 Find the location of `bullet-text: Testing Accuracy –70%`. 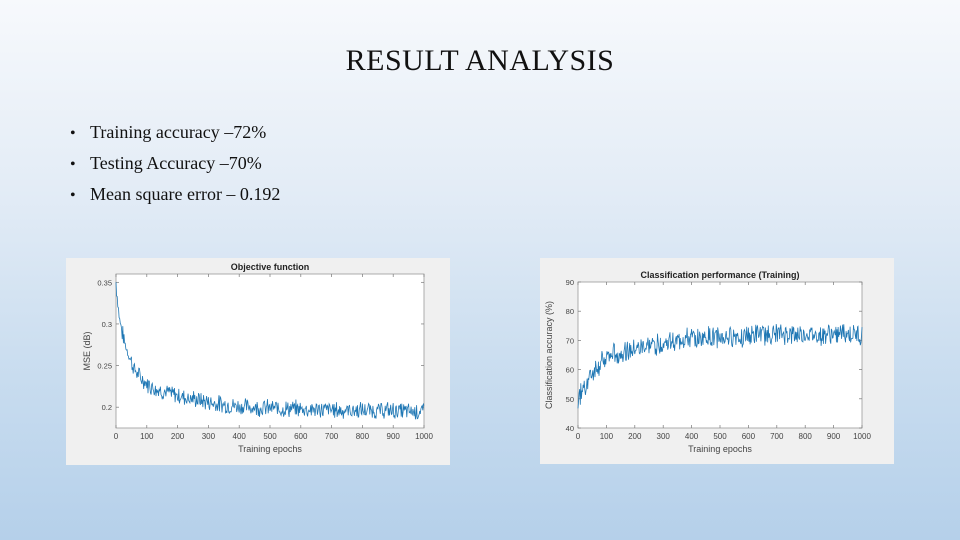

bullet-text: Testing Accuracy –70% is located at coordinates (176, 163).